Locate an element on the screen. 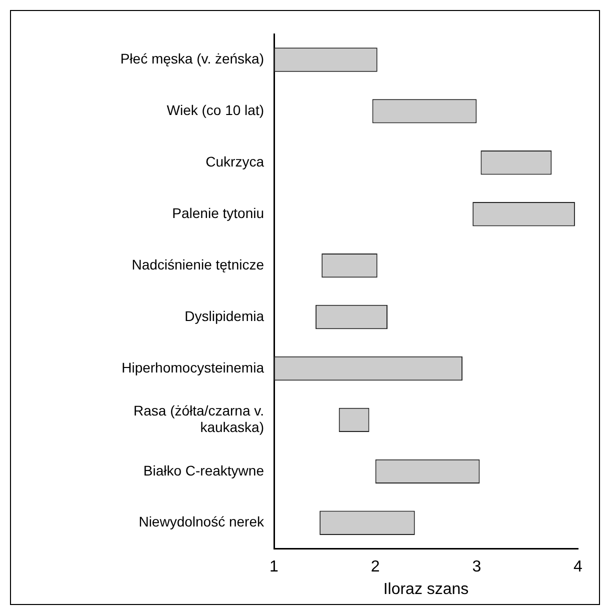 Image resolution: width=612 pixels, height=611 pixels. y-tick-label: Cukrzyca is located at coordinates (235, 162).